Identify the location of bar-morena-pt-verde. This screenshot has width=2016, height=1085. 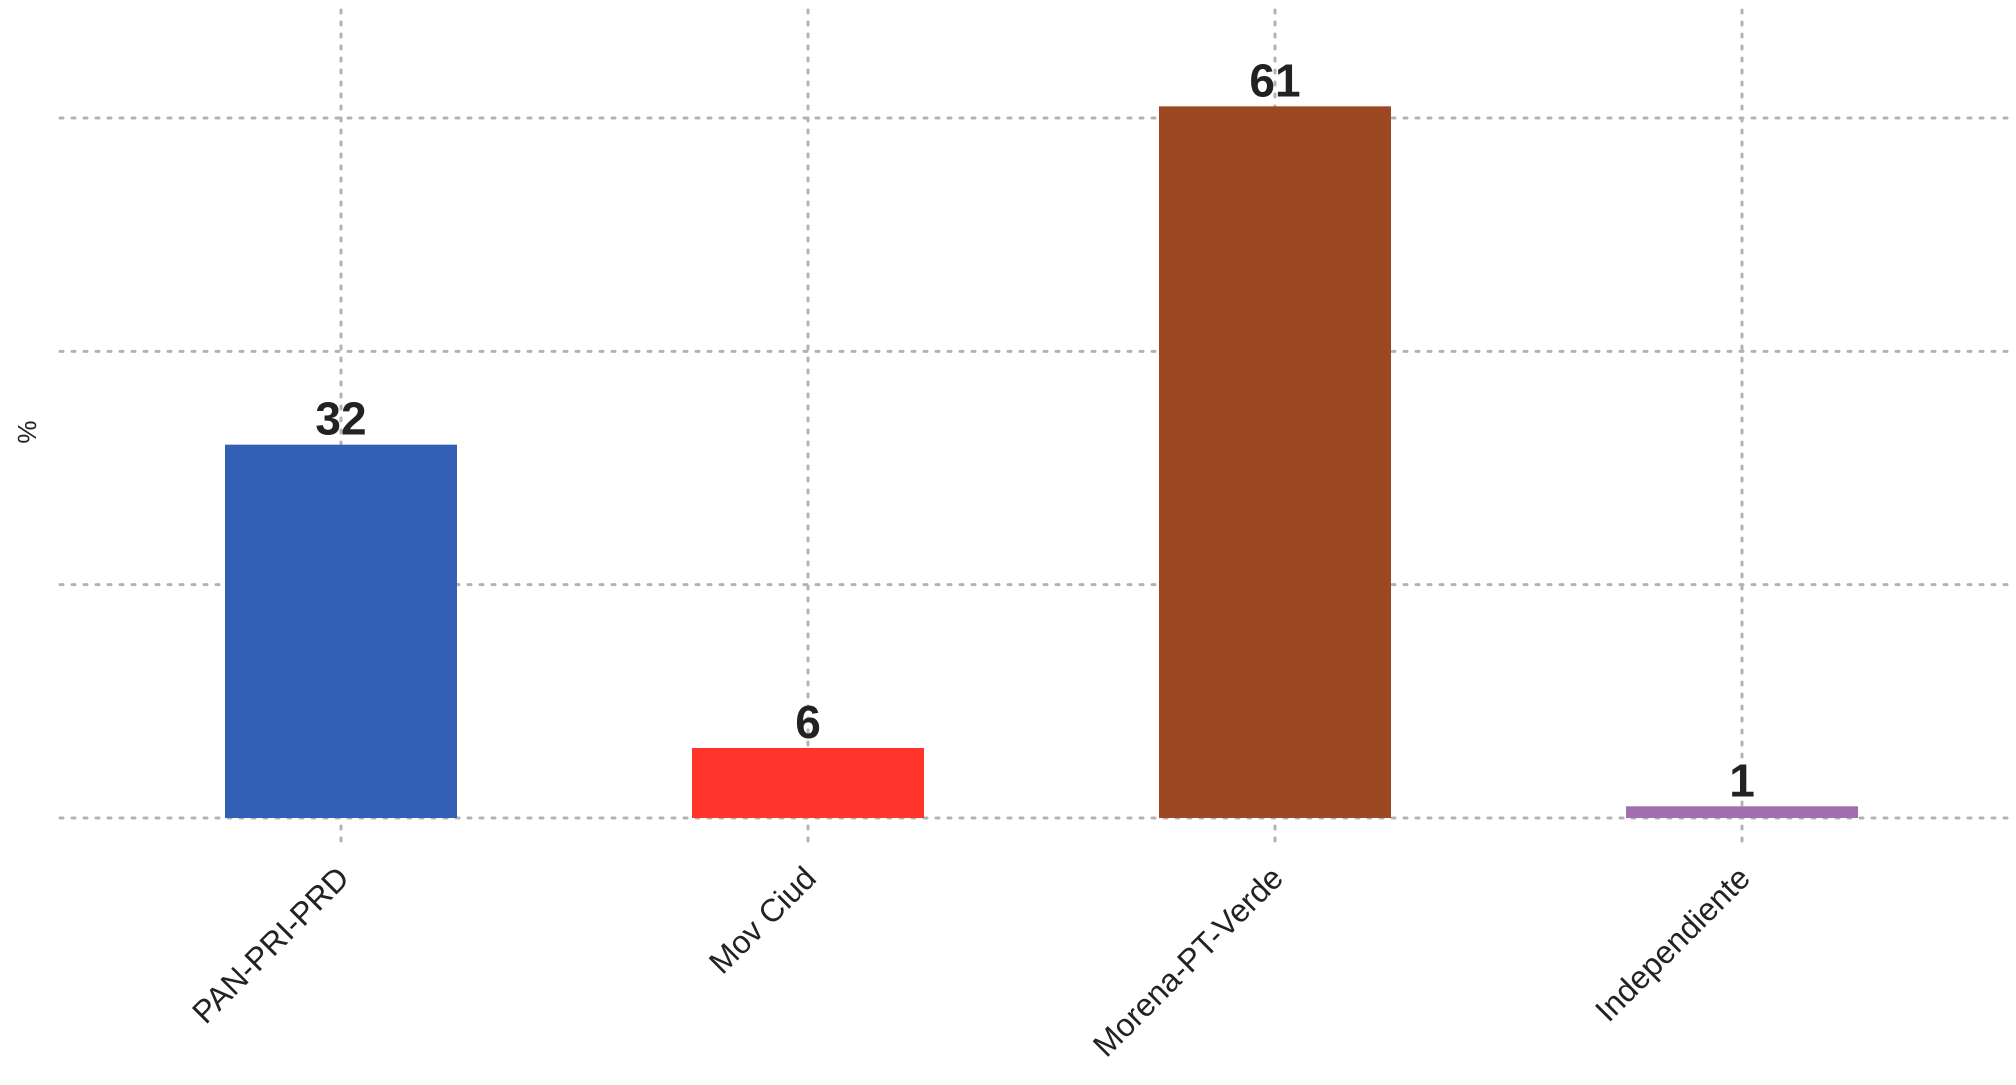
(1275, 462).